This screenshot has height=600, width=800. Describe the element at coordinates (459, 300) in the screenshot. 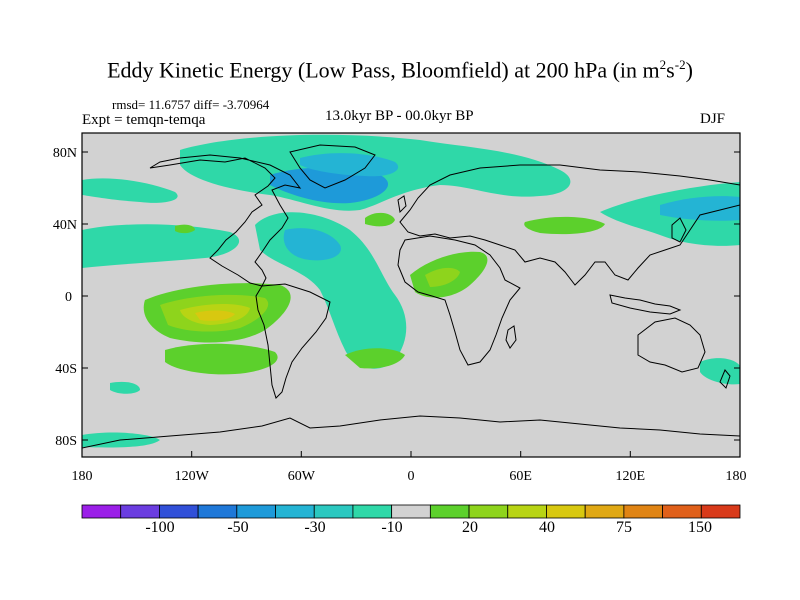

I see `coast-africa` at that location.